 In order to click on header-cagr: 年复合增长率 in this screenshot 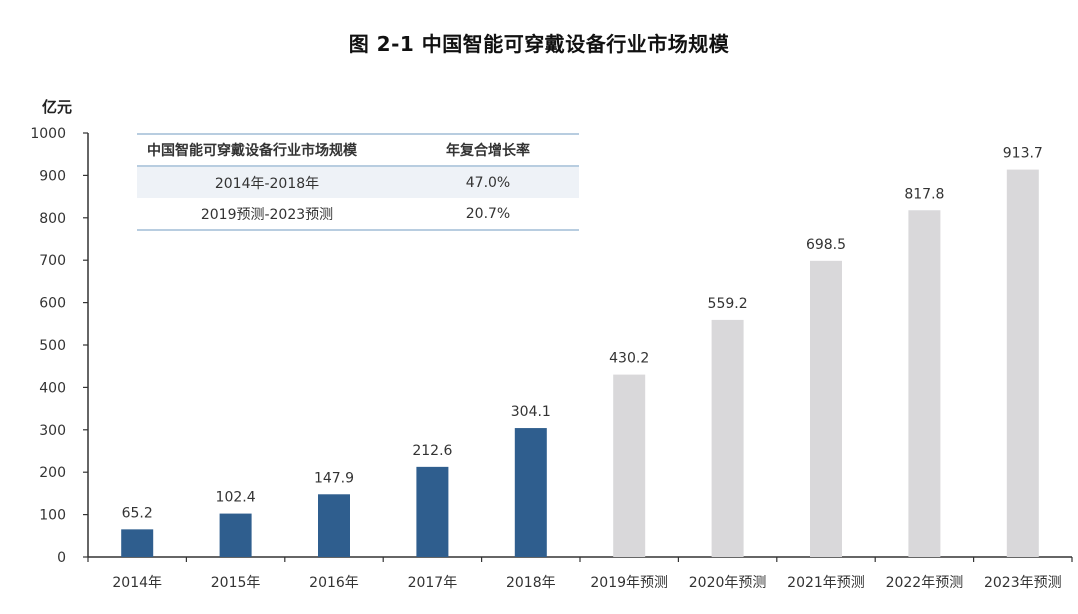, I will do `click(488, 151)`.